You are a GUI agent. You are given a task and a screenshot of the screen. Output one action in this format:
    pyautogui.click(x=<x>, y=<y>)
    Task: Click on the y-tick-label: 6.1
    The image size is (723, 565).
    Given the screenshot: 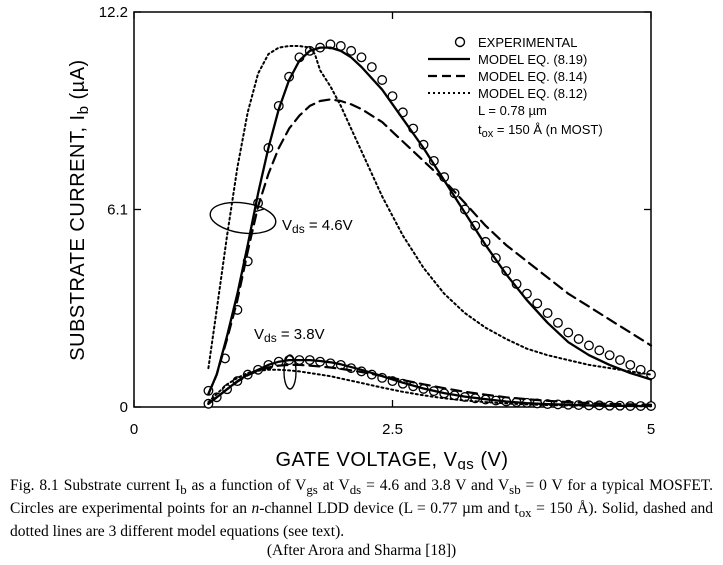 What is the action you would take?
    pyautogui.click(x=117, y=210)
    